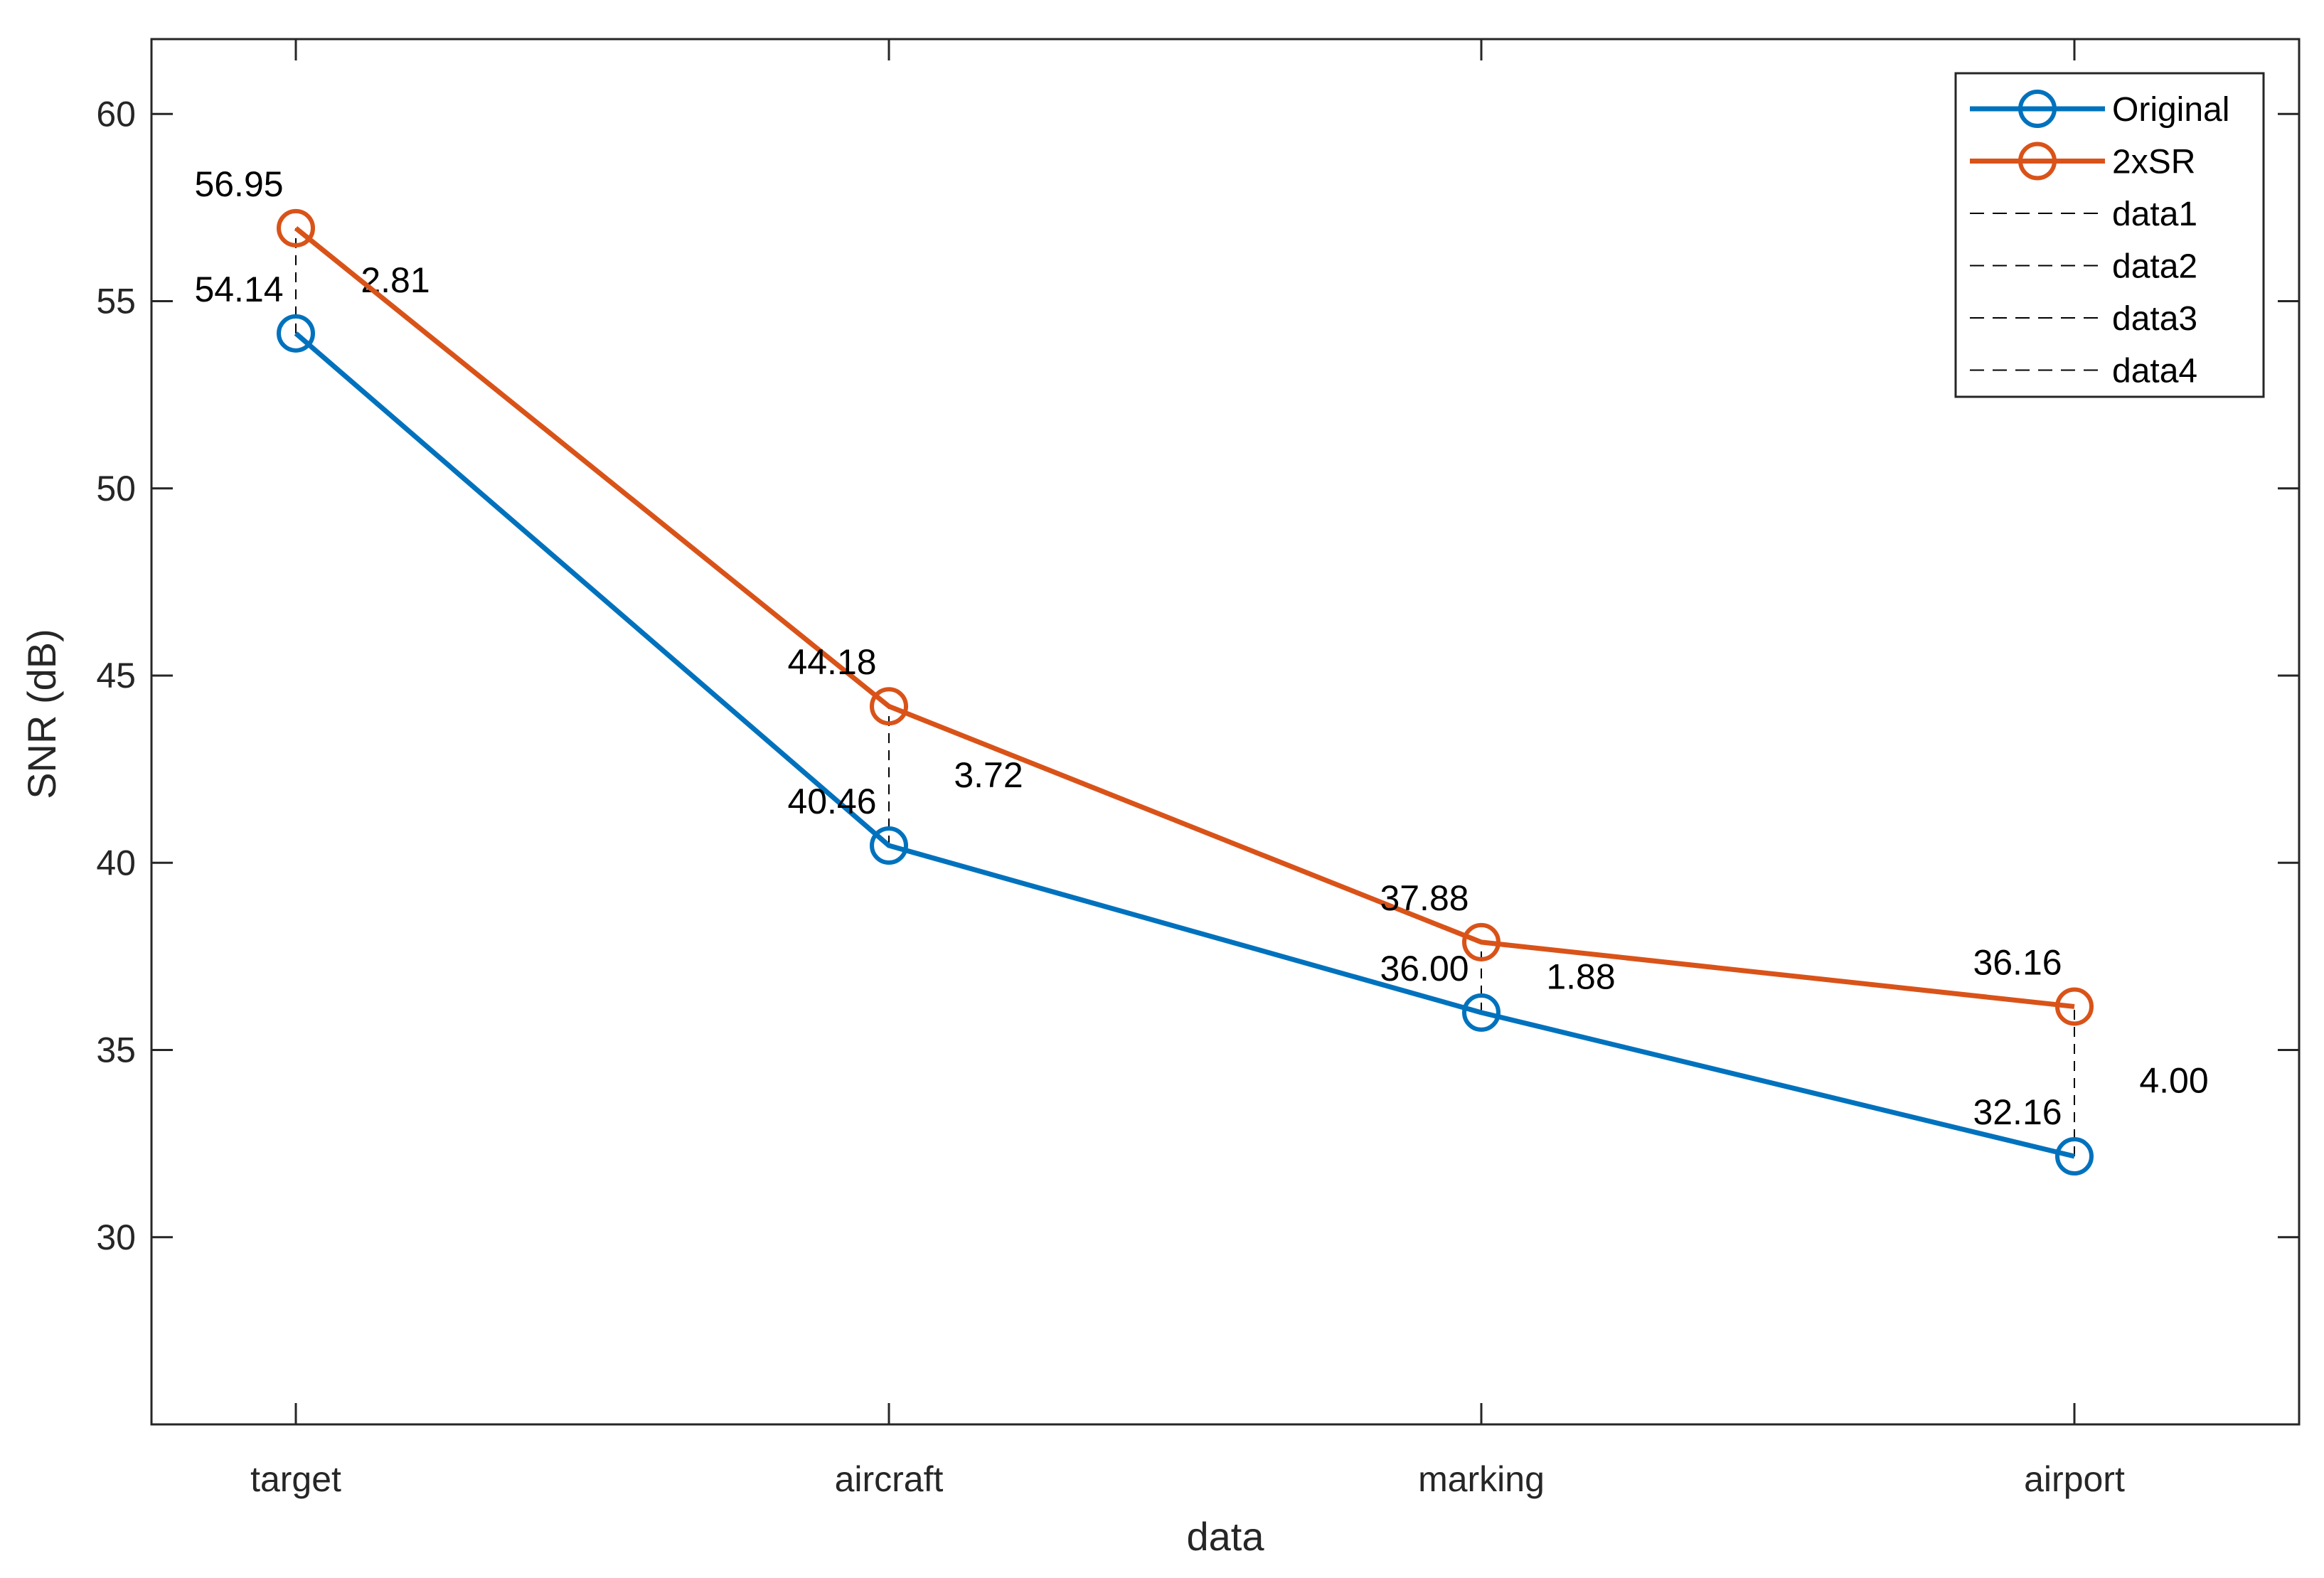 Image resolution: width=2324 pixels, height=1578 pixels. I want to click on y-axis-label: SNR (dB), so click(42, 714).